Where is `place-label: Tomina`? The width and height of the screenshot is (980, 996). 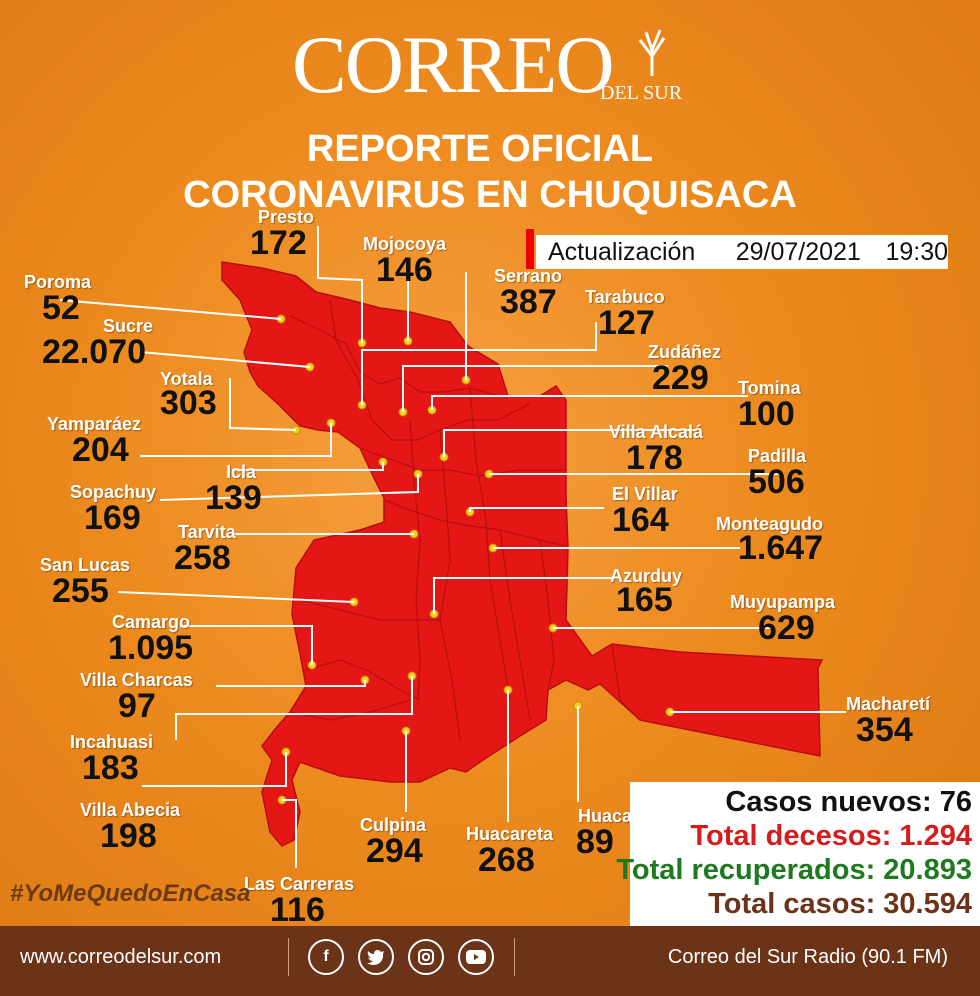 place-label: Tomina is located at coordinates (769, 388).